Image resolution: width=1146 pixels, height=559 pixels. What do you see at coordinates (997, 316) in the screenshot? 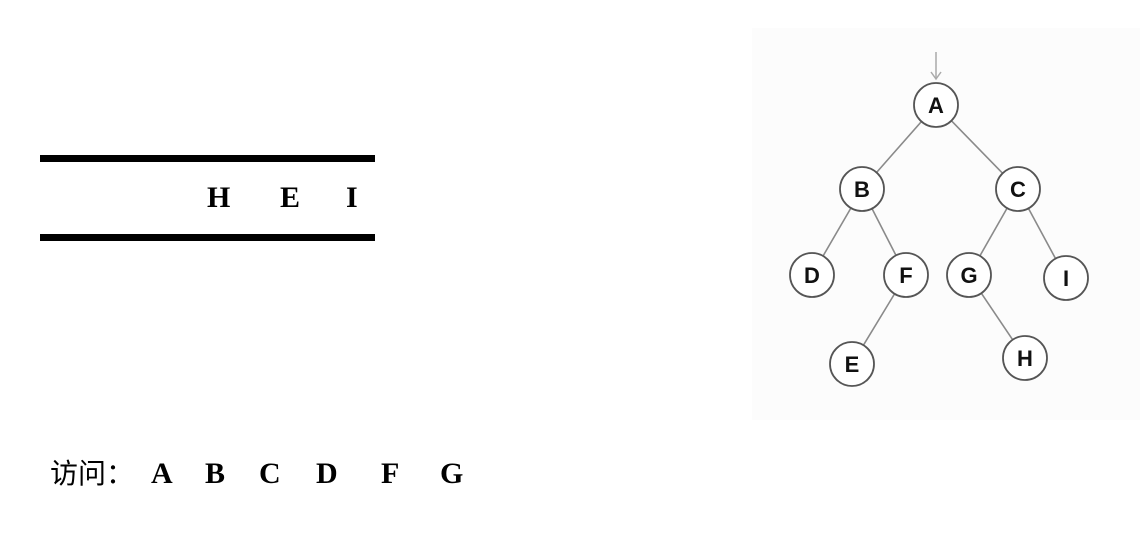
I see `tree-edge-G-H` at bounding box center [997, 316].